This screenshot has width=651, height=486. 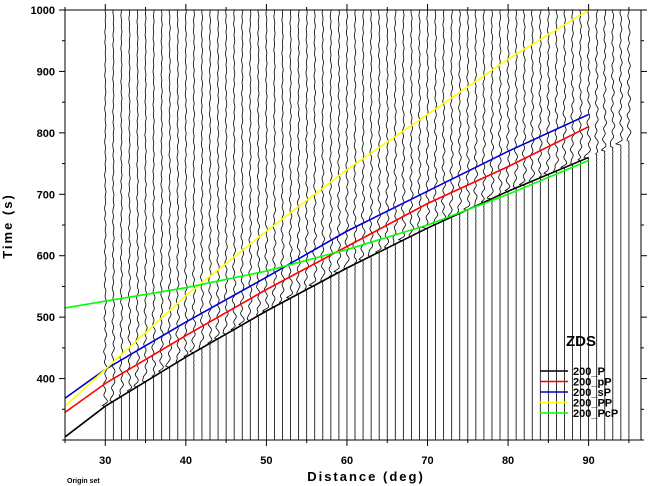 I want to click on x-tick-label: 80, so click(x=508, y=461).